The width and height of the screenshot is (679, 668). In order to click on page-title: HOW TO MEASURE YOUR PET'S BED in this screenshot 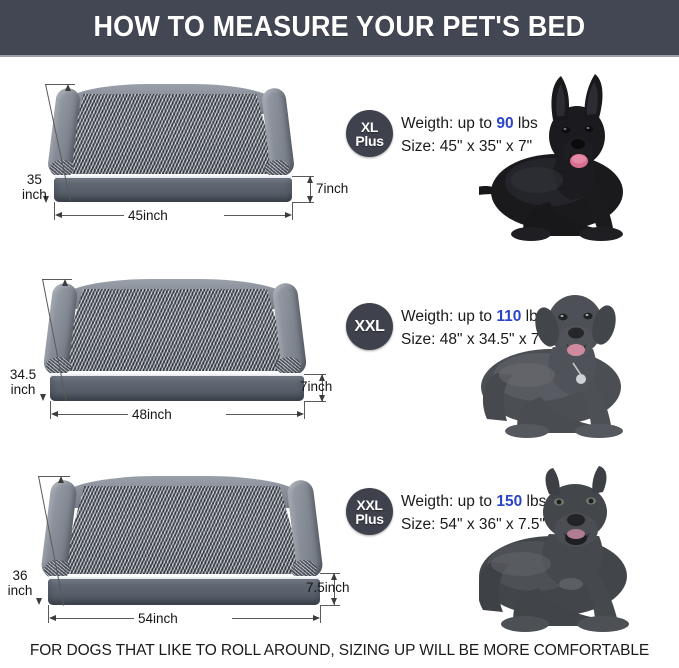, I will do `click(339, 27)`.